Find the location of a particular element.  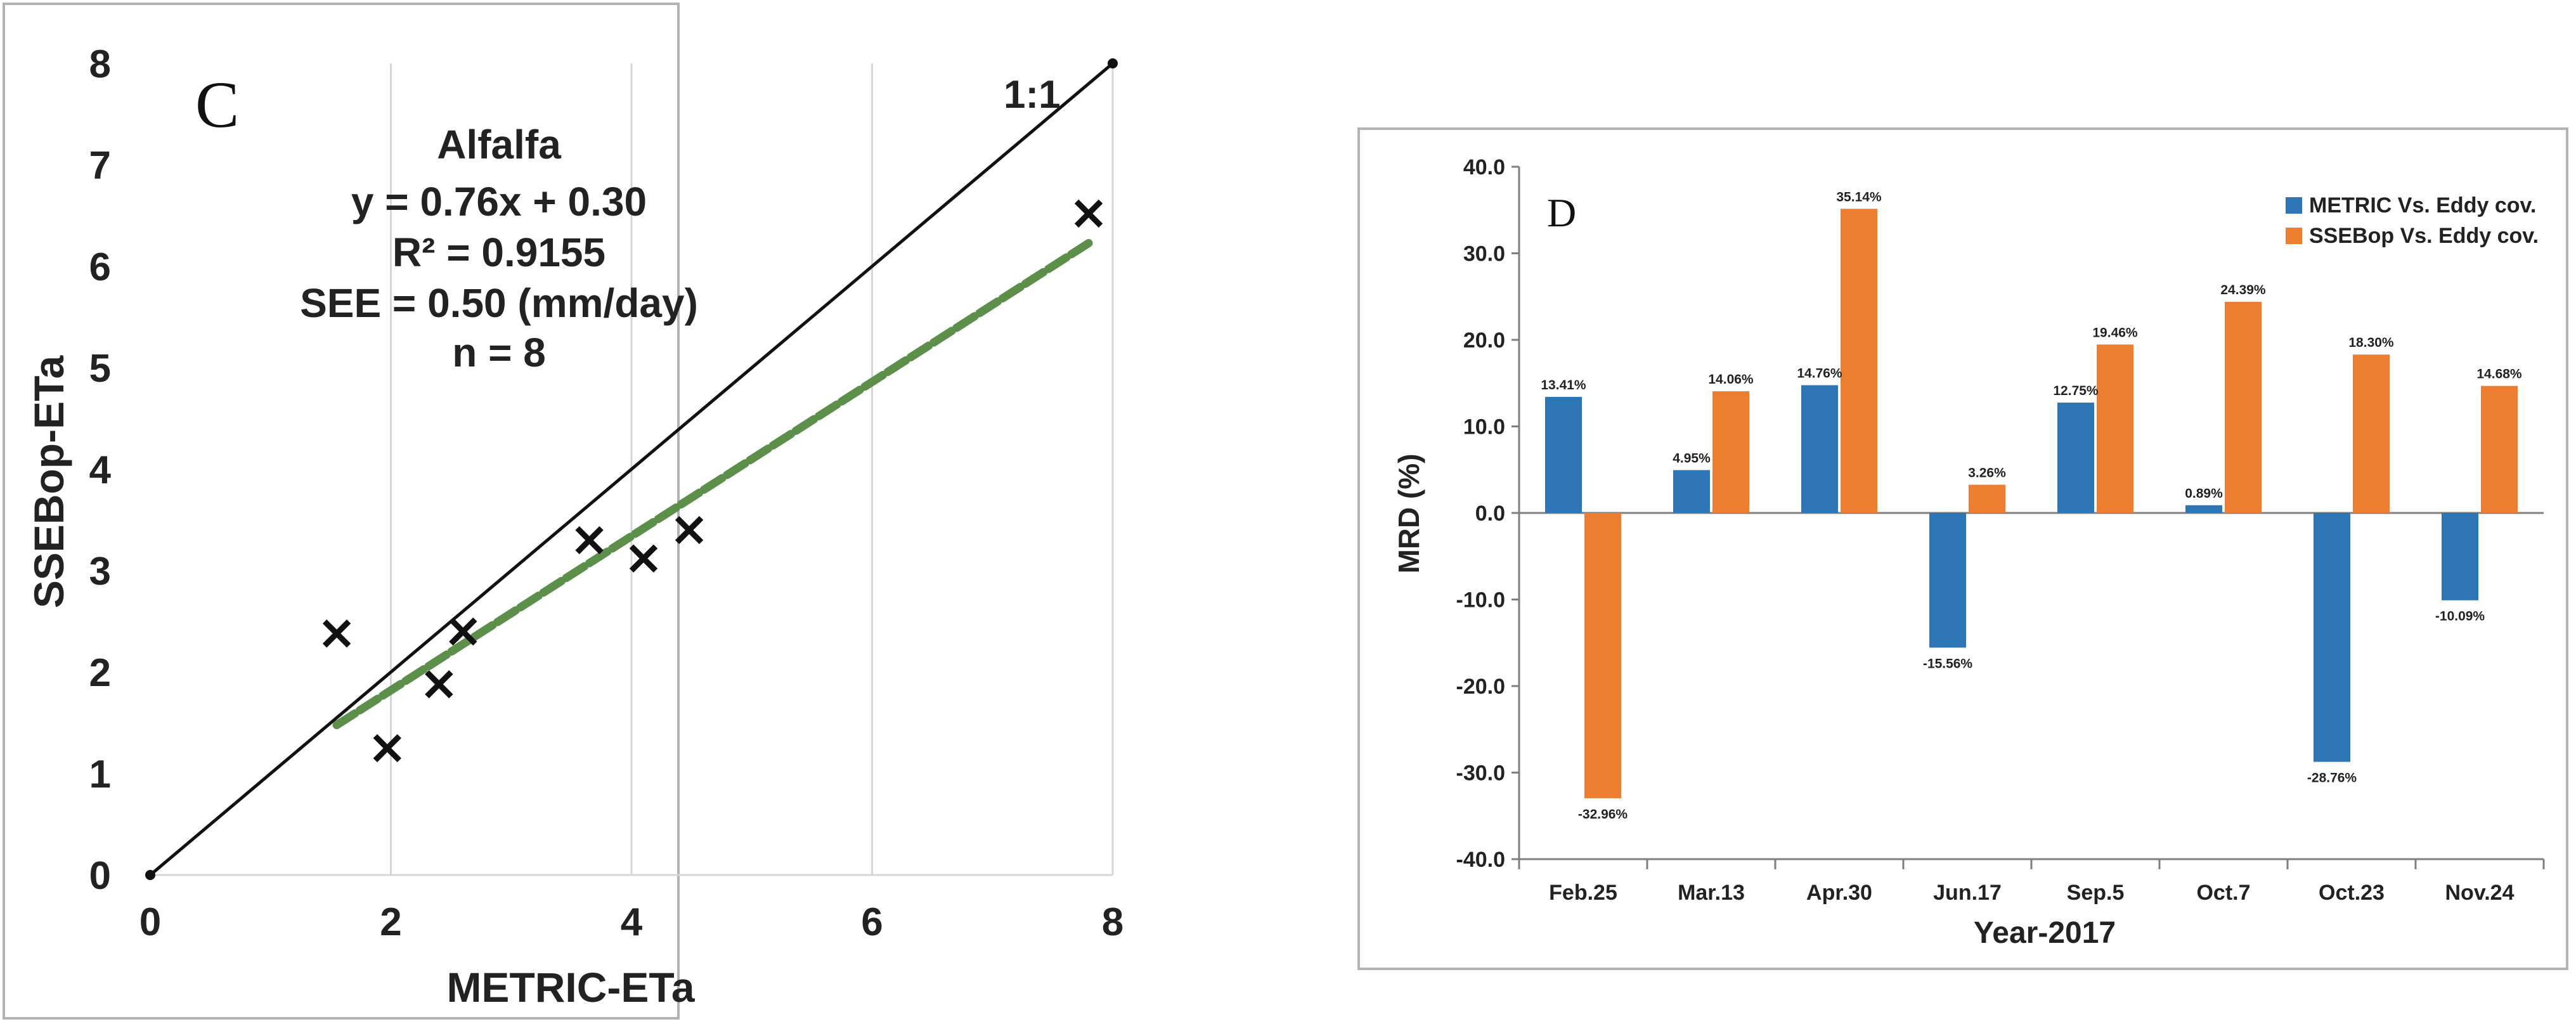

legend-swatch-metric is located at coordinates (2294, 205).